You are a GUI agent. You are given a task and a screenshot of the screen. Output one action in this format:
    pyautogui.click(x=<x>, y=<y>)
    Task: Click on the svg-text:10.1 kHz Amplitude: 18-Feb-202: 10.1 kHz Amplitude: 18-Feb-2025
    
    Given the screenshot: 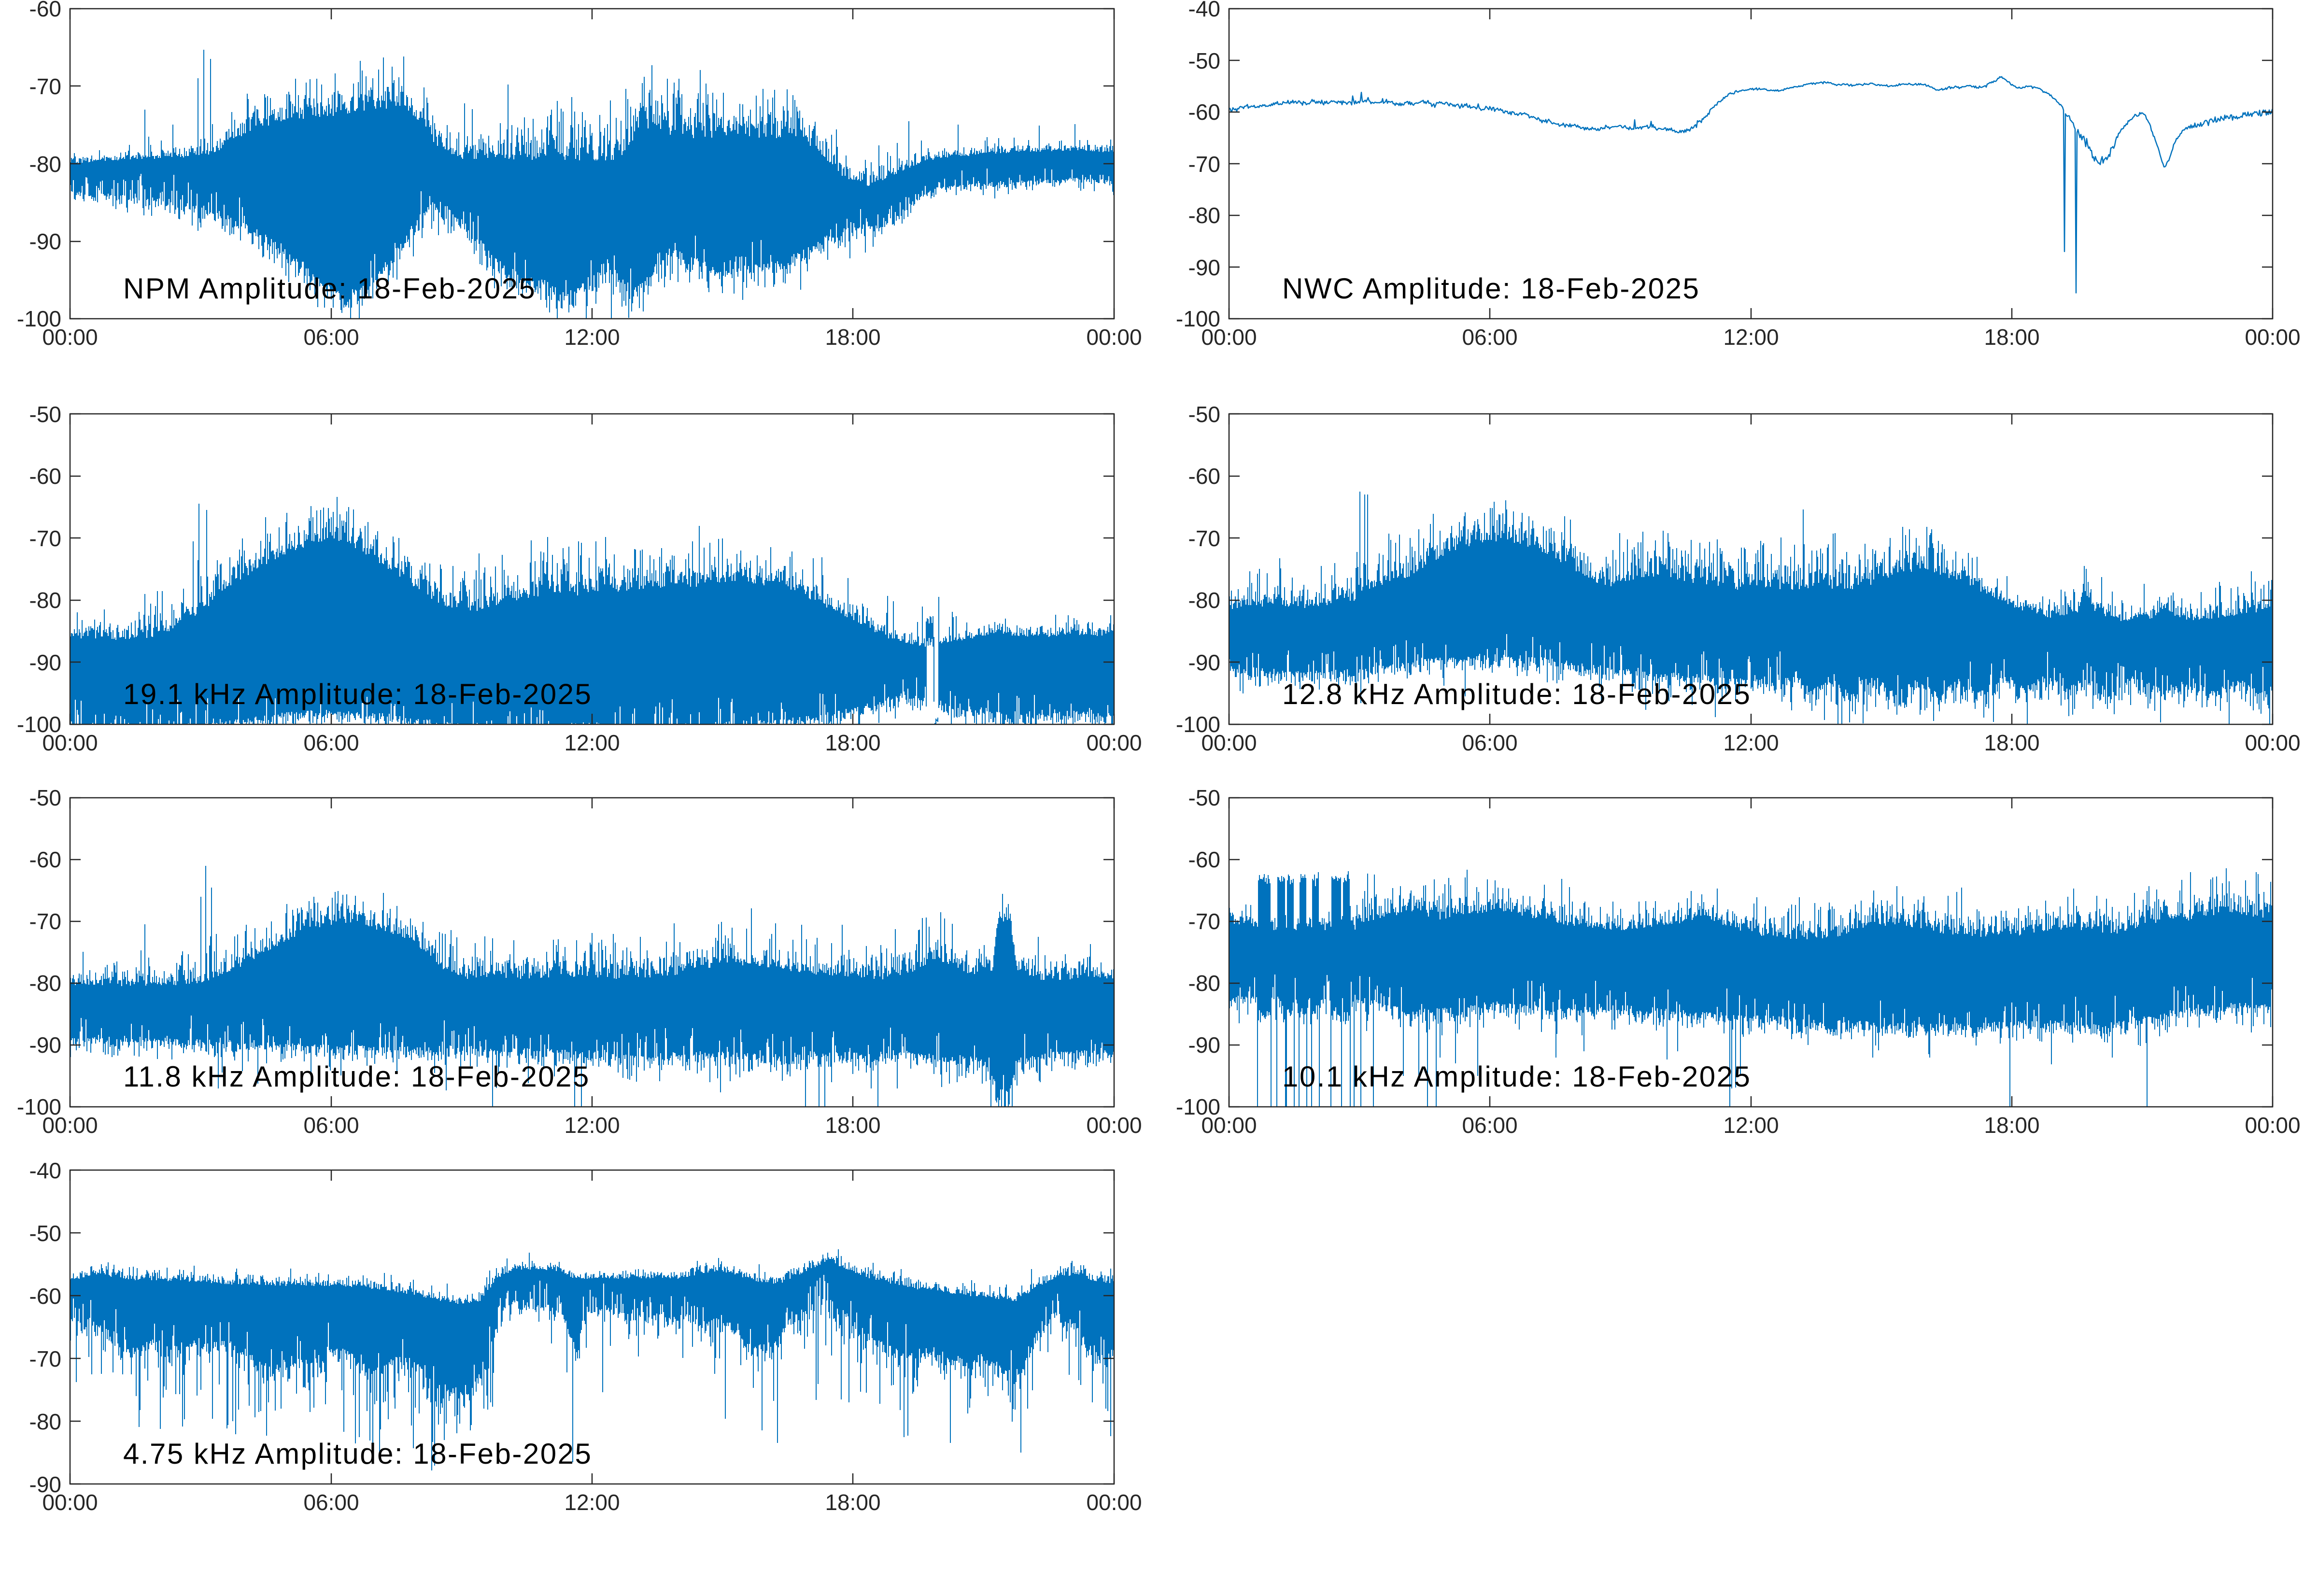 What is the action you would take?
    pyautogui.click(x=1516, y=1076)
    